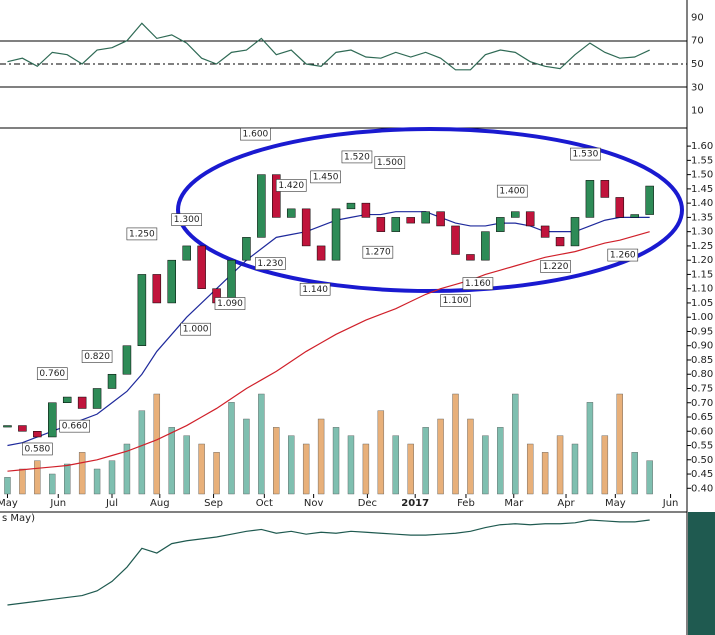 Image resolution: width=715 pixels, height=635 pixels. What do you see at coordinates (702, 289) in the screenshot?
I see `y-tick-label: 1.10` at bounding box center [702, 289].